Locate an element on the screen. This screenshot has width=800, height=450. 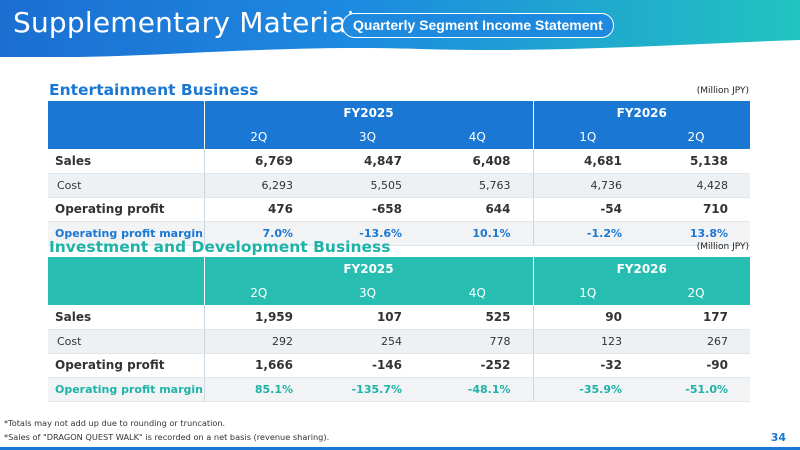
table-row-operating-profit: Operating profit 1,666 -146 -252 -32 -90 is located at coordinates (399, 365).